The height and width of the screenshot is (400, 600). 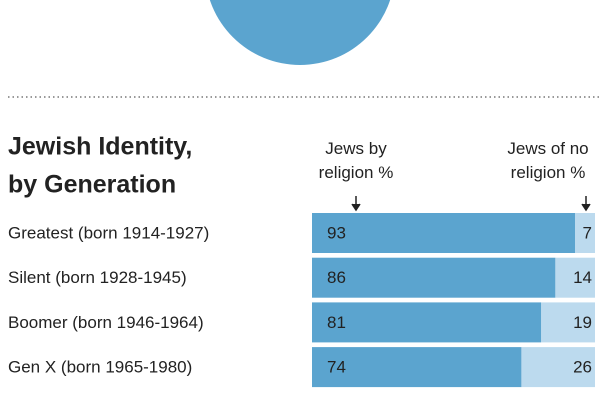 What do you see at coordinates (336, 322) in the screenshot?
I see `value-label: 81` at bounding box center [336, 322].